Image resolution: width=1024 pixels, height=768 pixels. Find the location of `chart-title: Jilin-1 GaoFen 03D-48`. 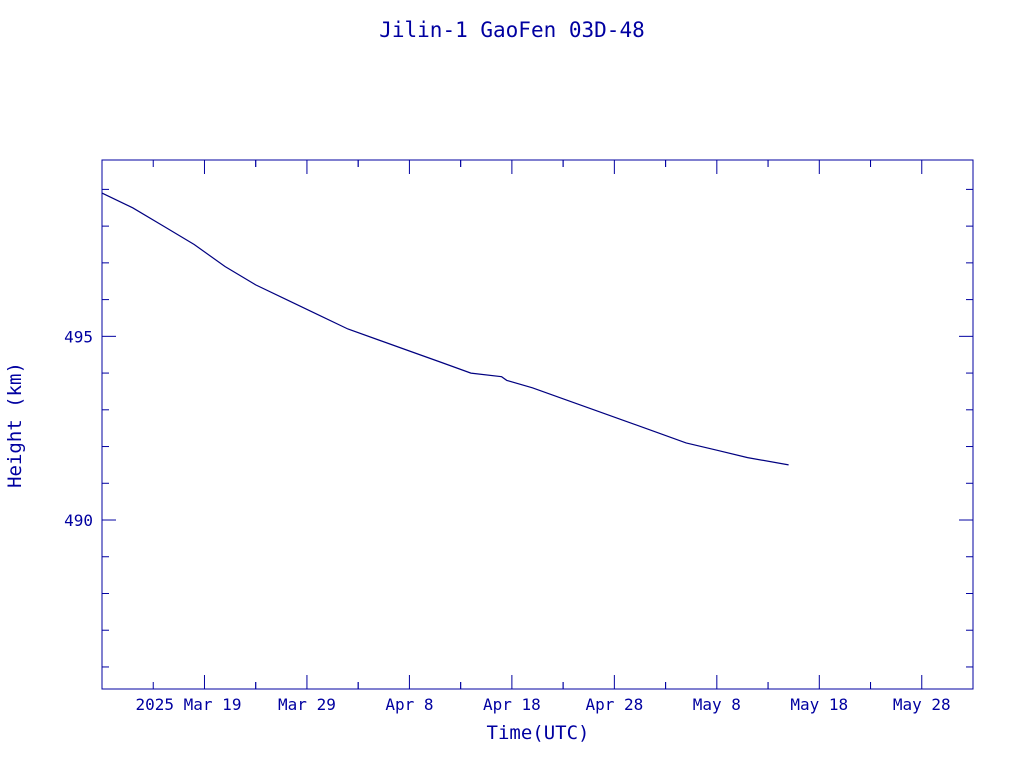

chart-title: Jilin-1 GaoFen 03D-48 is located at coordinates (512, 30).